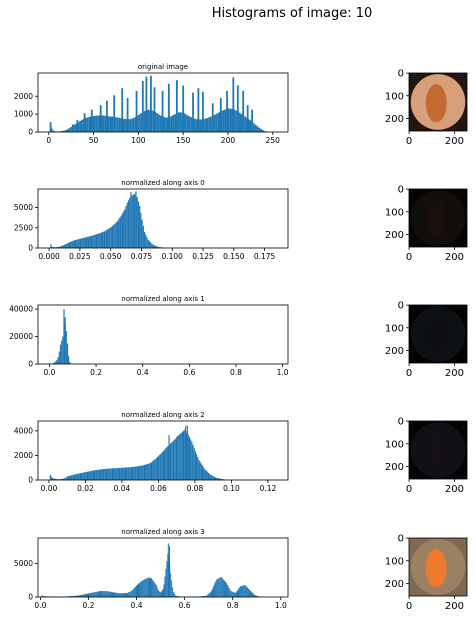 This screenshot has width=474, height=620. I want to click on histogram-bars, so click(153, 570).